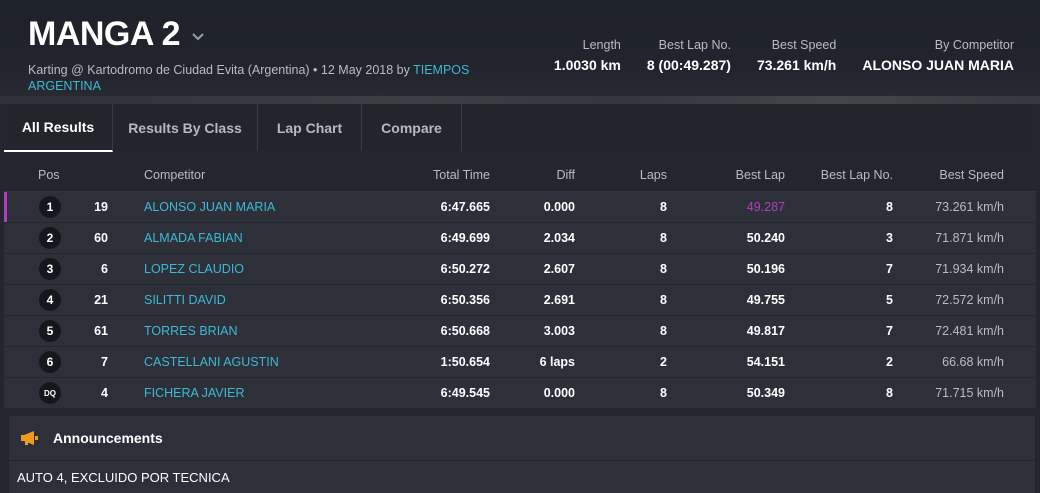 The height and width of the screenshot is (493, 1040). I want to click on competitor-link: SILITTI DAVID, so click(185, 300).